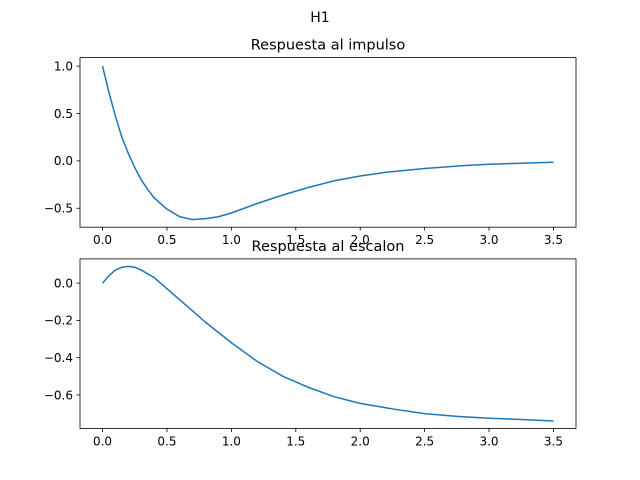  What do you see at coordinates (553, 240) in the screenshot?
I see `impulse-x-tick-label: 3.5` at bounding box center [553, 240].